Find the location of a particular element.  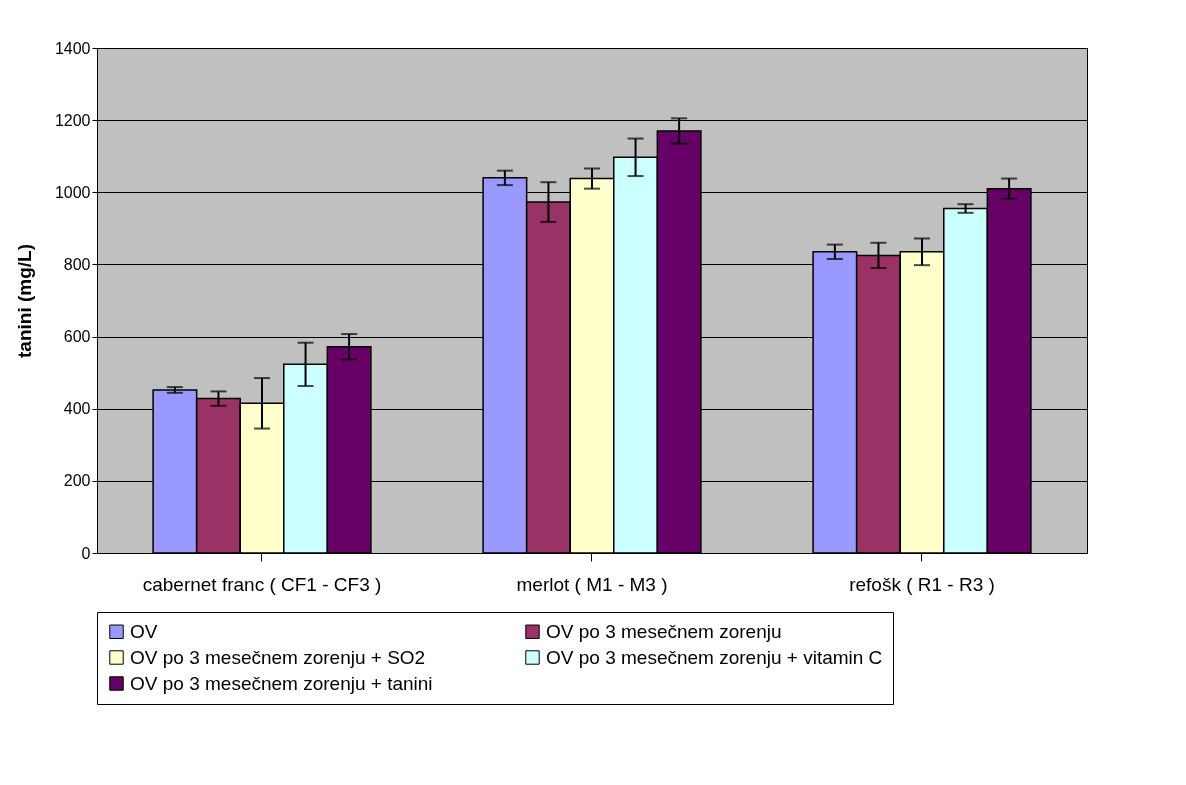

legend-label: OV po 3 mesečnem zorenju + vitamin C is located at coordinates (714, 657).